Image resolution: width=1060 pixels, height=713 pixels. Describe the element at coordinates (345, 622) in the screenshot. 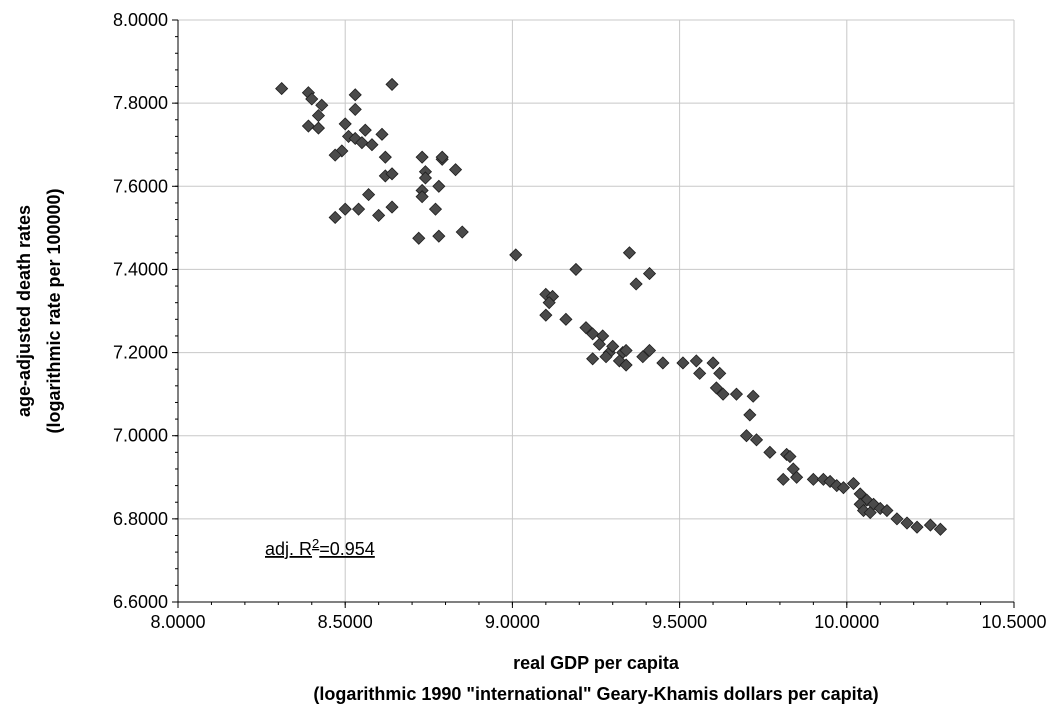

I see `x-tick-label: 8.5000` at that location.